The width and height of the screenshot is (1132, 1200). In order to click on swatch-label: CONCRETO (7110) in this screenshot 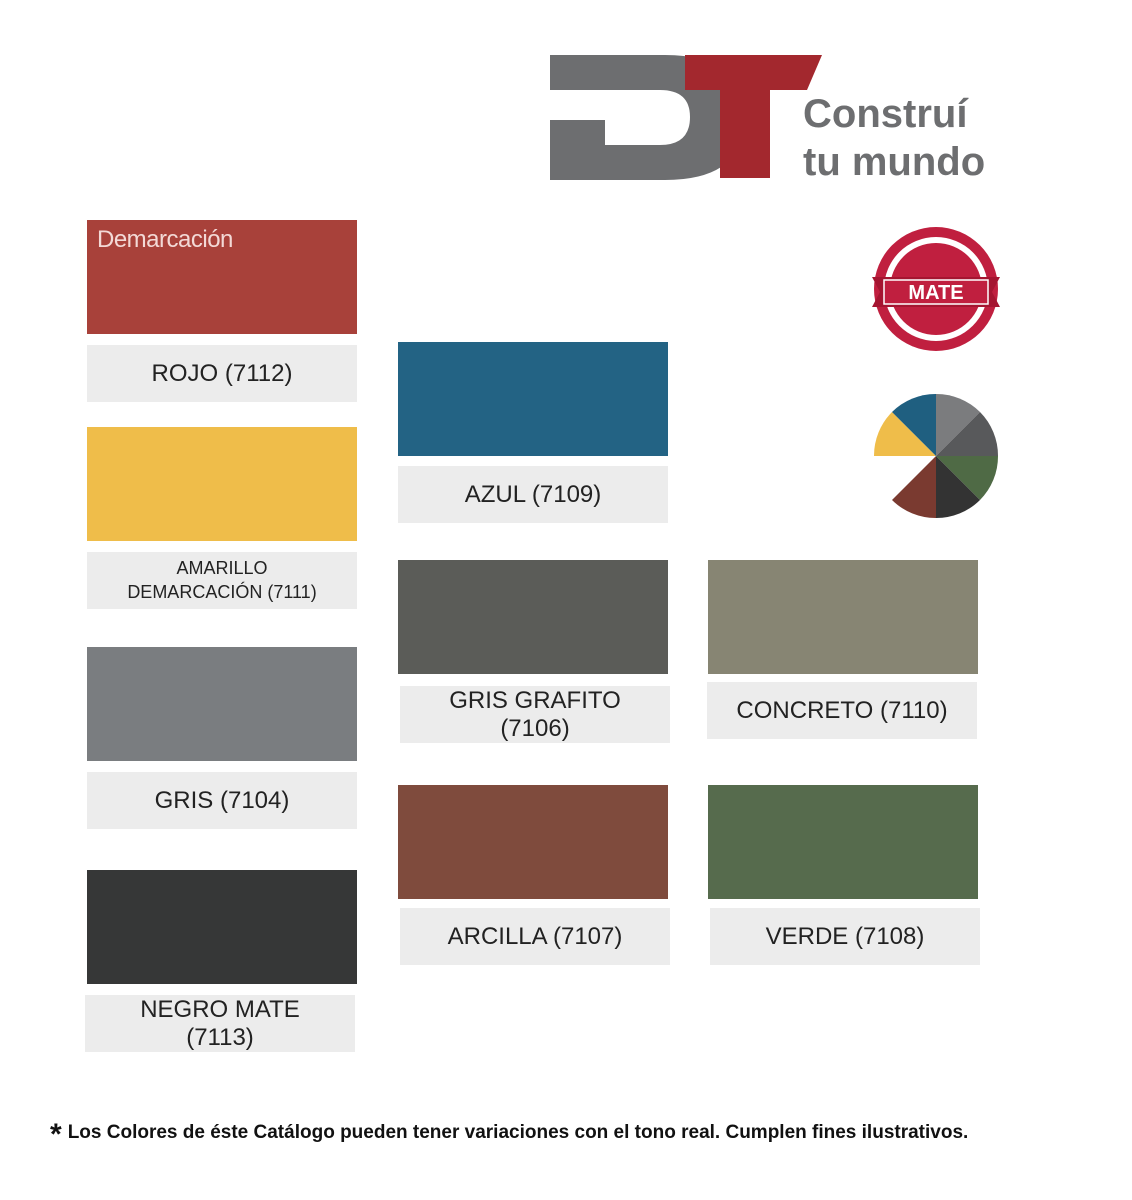, I will do `click(842, 710)`.